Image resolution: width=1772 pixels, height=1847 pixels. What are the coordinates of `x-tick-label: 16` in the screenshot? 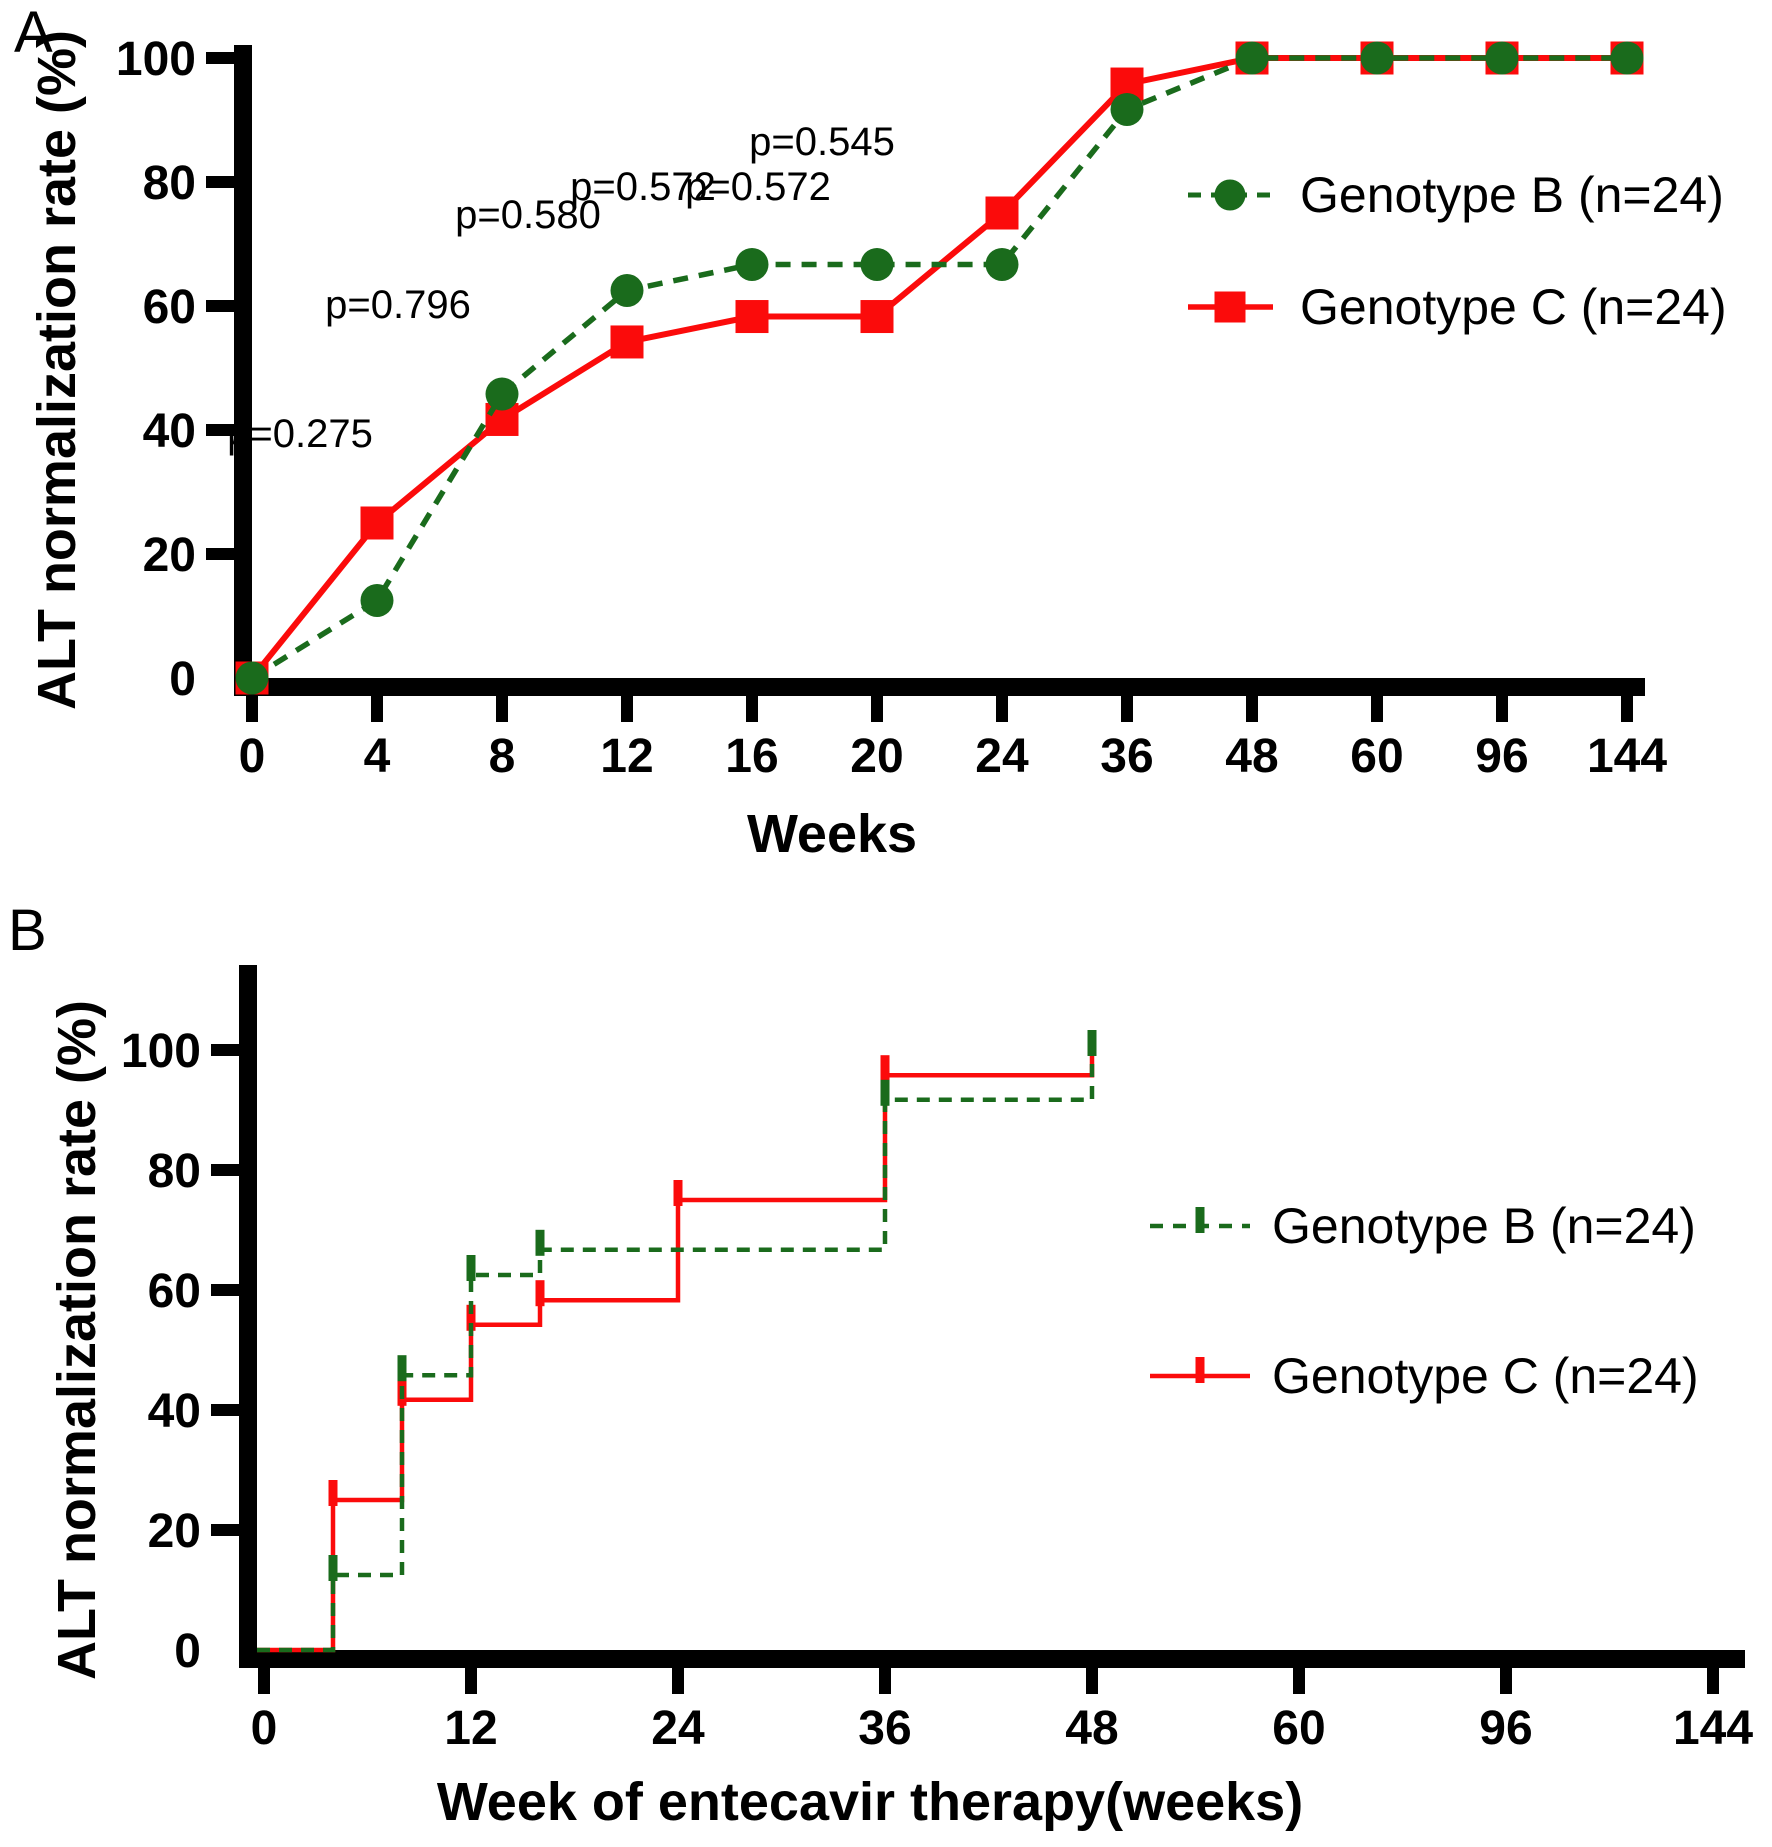 It's located at (751, 756).